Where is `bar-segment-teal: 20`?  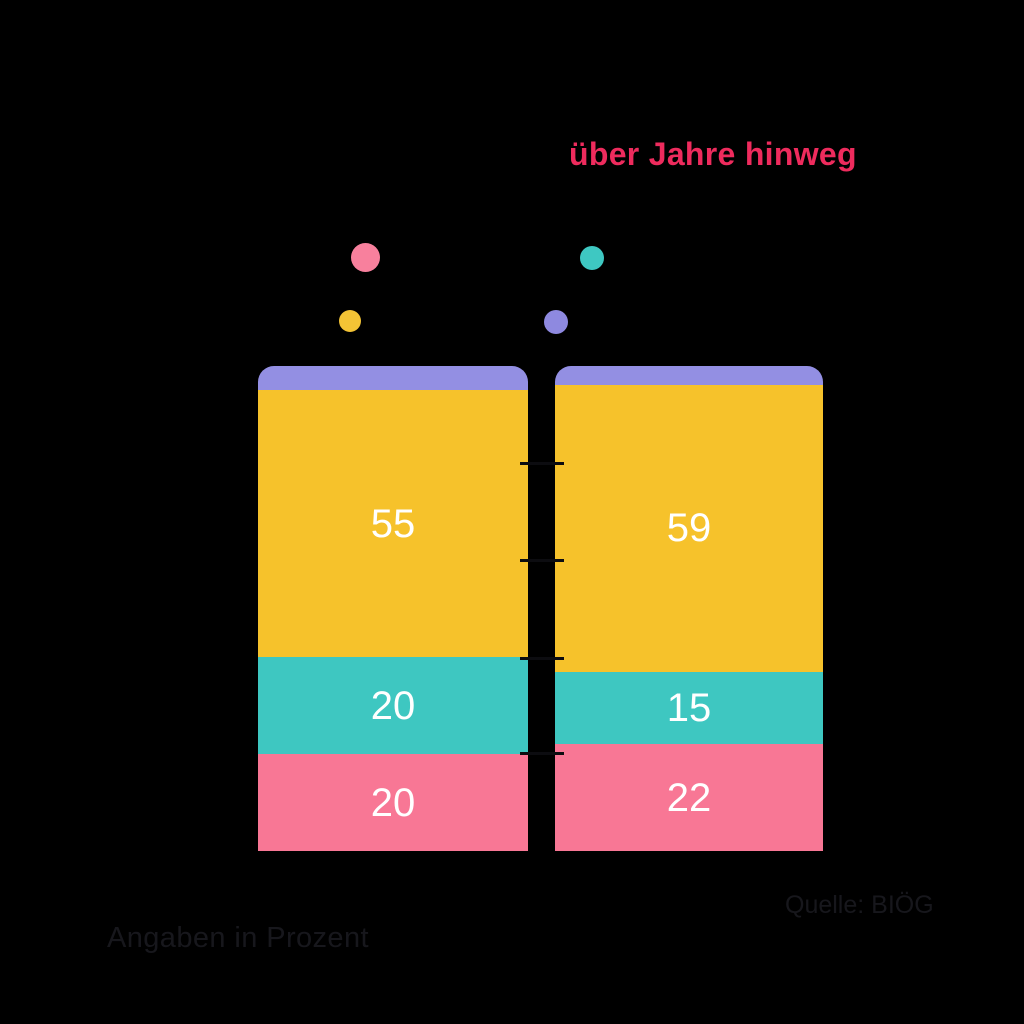
bar-segment-teal: 20 is located at coordinates (393, 705).